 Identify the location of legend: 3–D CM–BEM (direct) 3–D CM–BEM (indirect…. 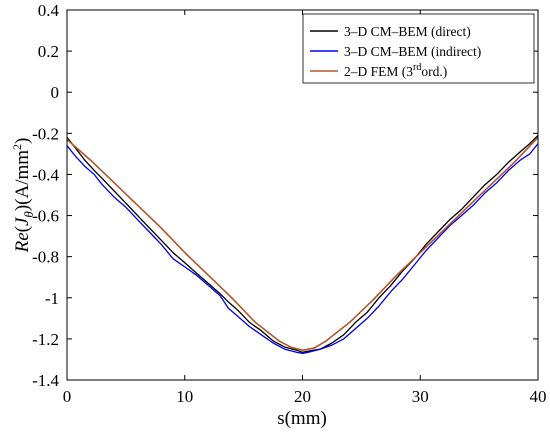
(418, 48).